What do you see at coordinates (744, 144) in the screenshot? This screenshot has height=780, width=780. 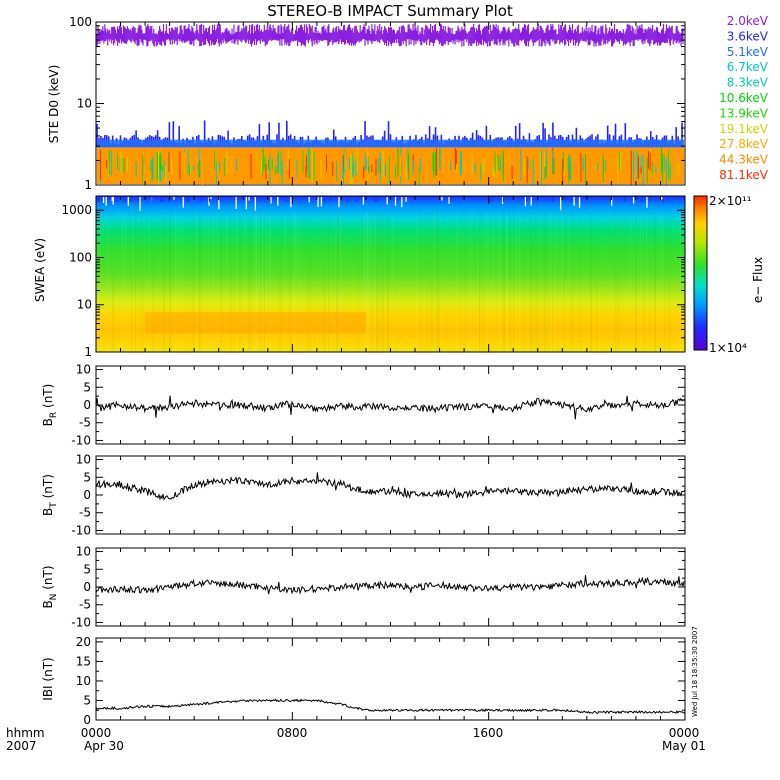 I see `legend-entry: 27.8keV` at bounding box center [744, 144].